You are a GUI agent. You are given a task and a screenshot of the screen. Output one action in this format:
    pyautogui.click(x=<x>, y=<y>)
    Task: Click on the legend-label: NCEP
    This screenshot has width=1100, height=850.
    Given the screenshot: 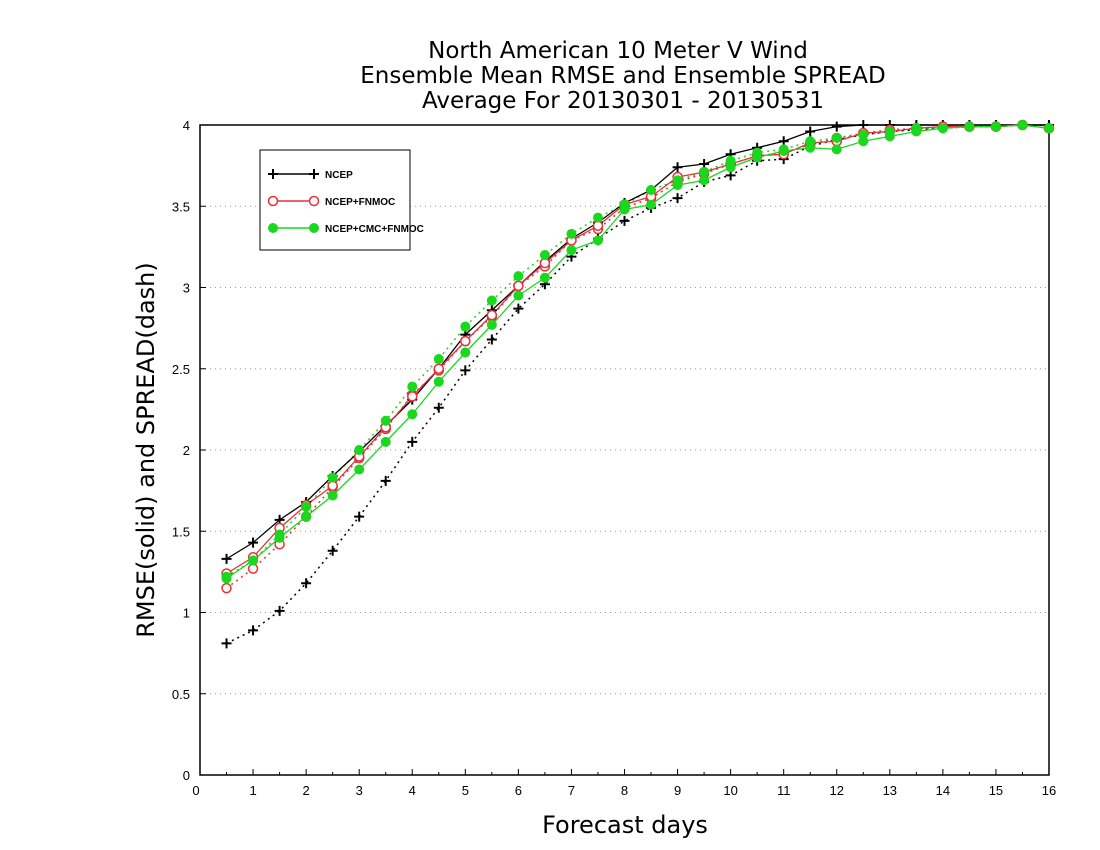 What is the action you would take?
    pyautogui.click(x=339, y=175)
    